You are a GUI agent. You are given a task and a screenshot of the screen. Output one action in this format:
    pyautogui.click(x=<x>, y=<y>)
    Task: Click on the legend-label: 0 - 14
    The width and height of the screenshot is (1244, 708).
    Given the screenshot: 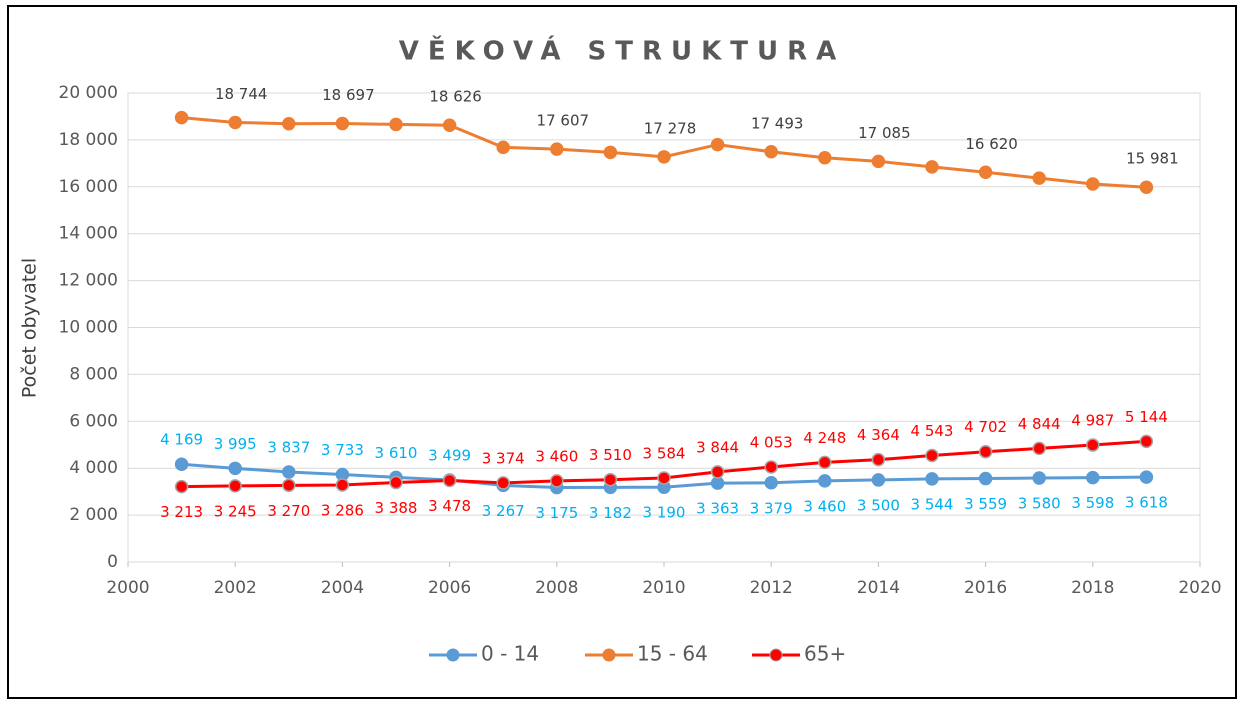 What is the action you would take?
    pyautogui.click(x=510, y=654)
    